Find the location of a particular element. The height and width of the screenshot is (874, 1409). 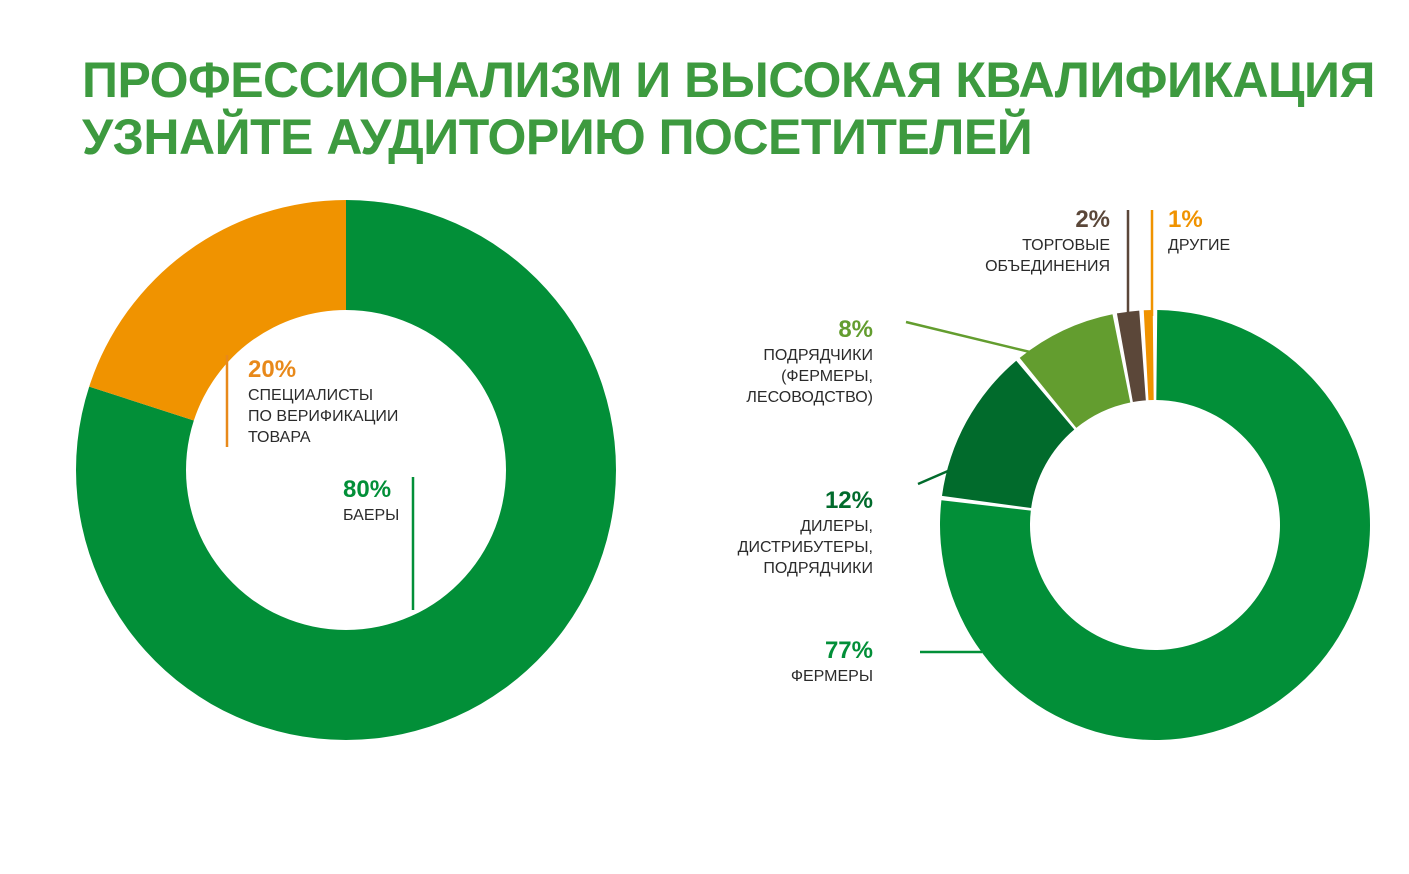

slice-percent: 80% is located at coordinates (367, 489).